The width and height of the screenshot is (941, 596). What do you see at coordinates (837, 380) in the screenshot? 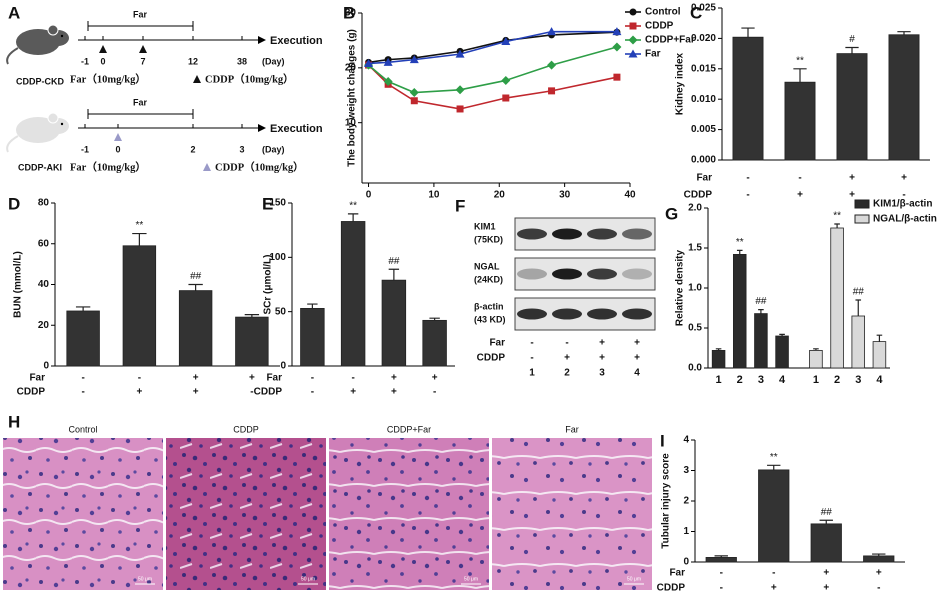
I see `x-tick-label: 2` at bounding box center [837, 380].